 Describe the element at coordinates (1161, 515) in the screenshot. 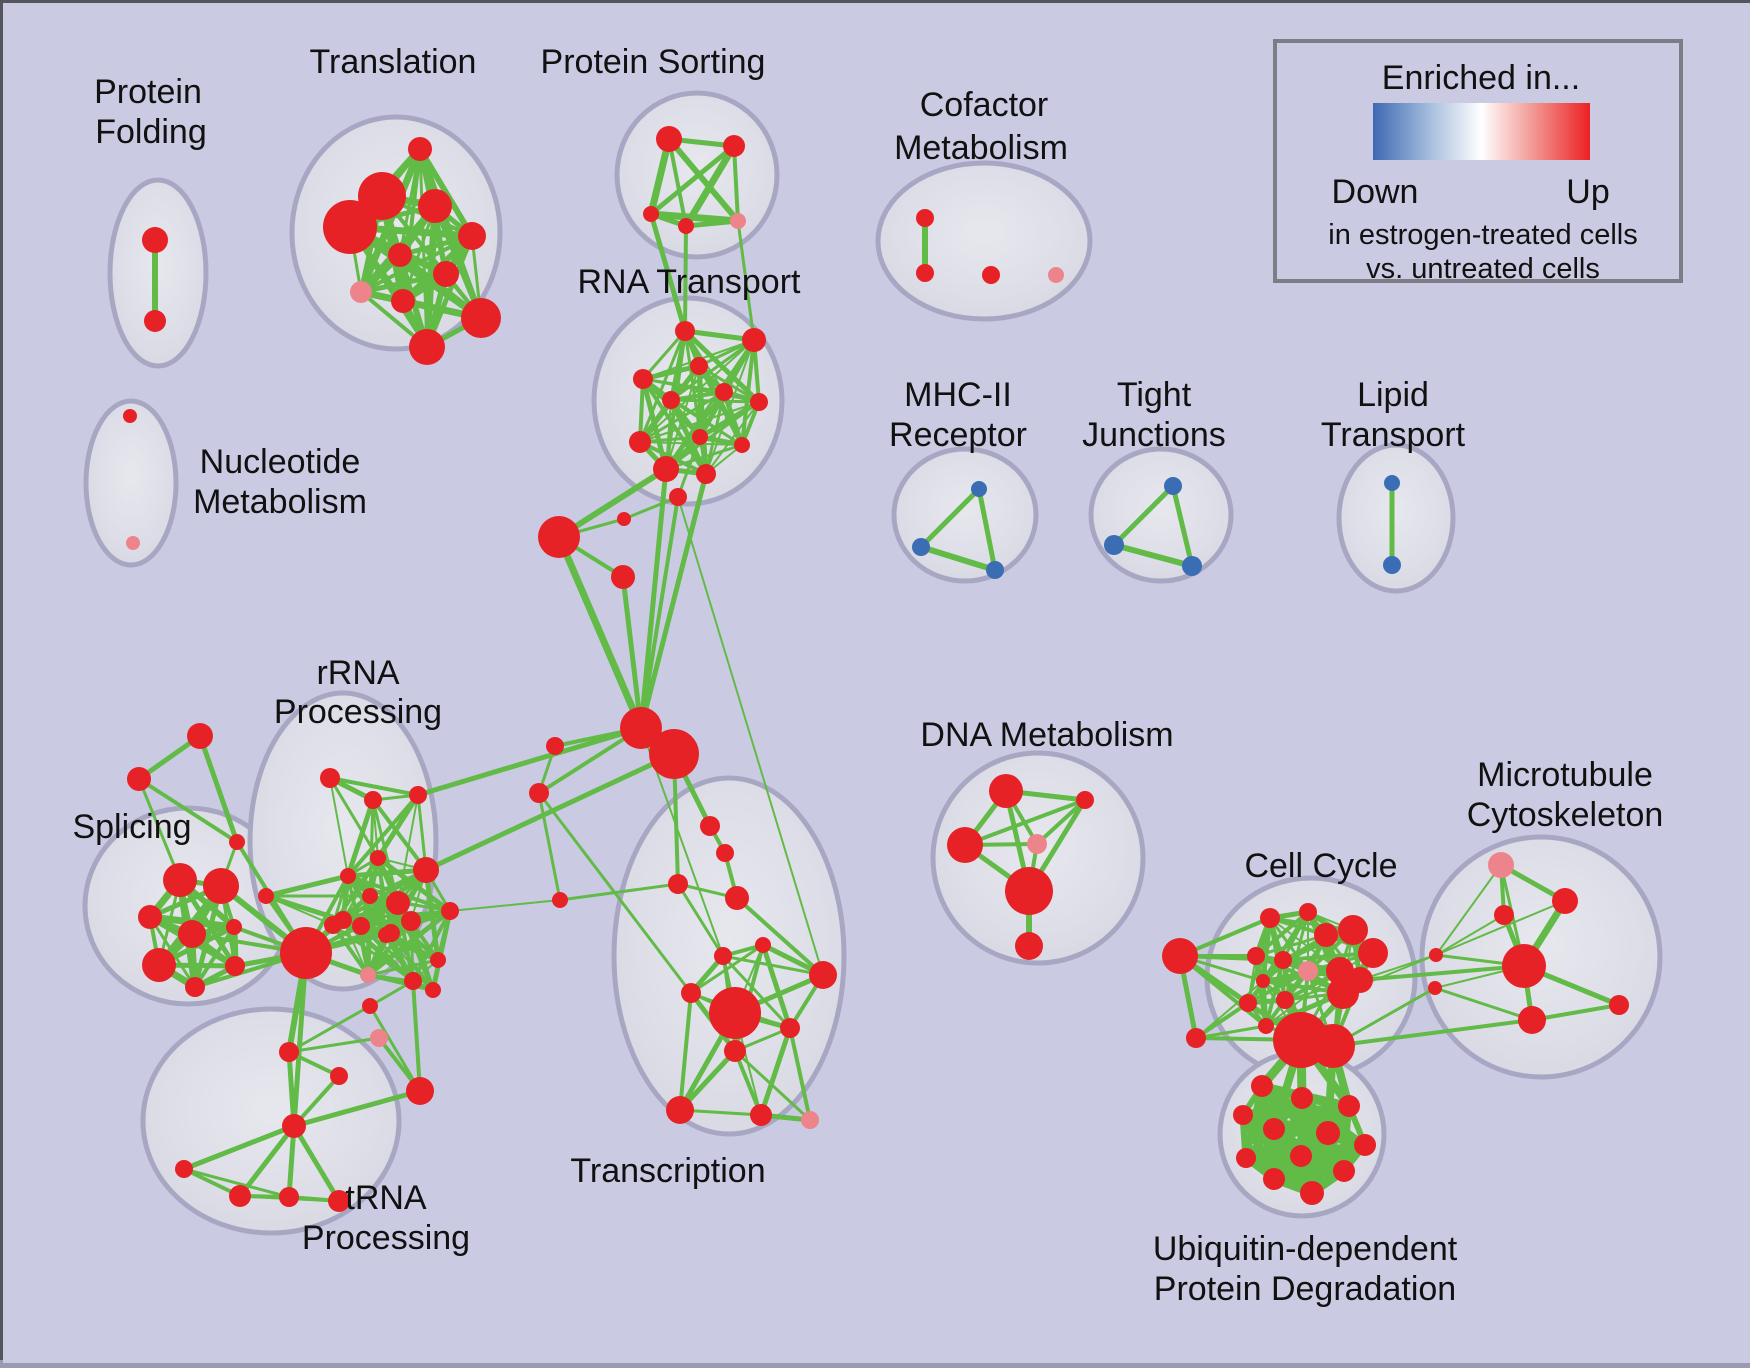

I see `tight-junctions-ellipse` at that location.